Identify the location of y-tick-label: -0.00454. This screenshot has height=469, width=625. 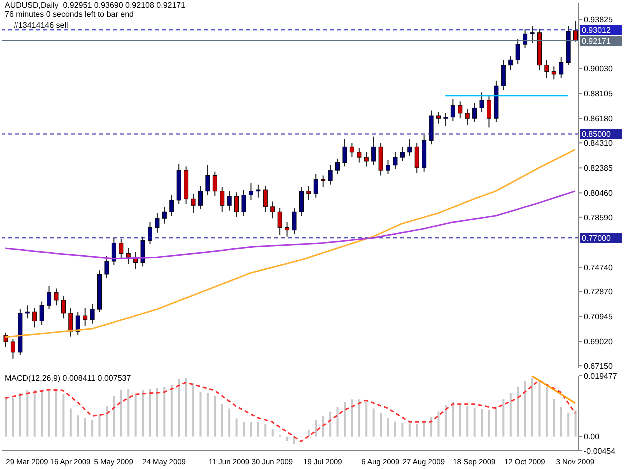
(600, 451).